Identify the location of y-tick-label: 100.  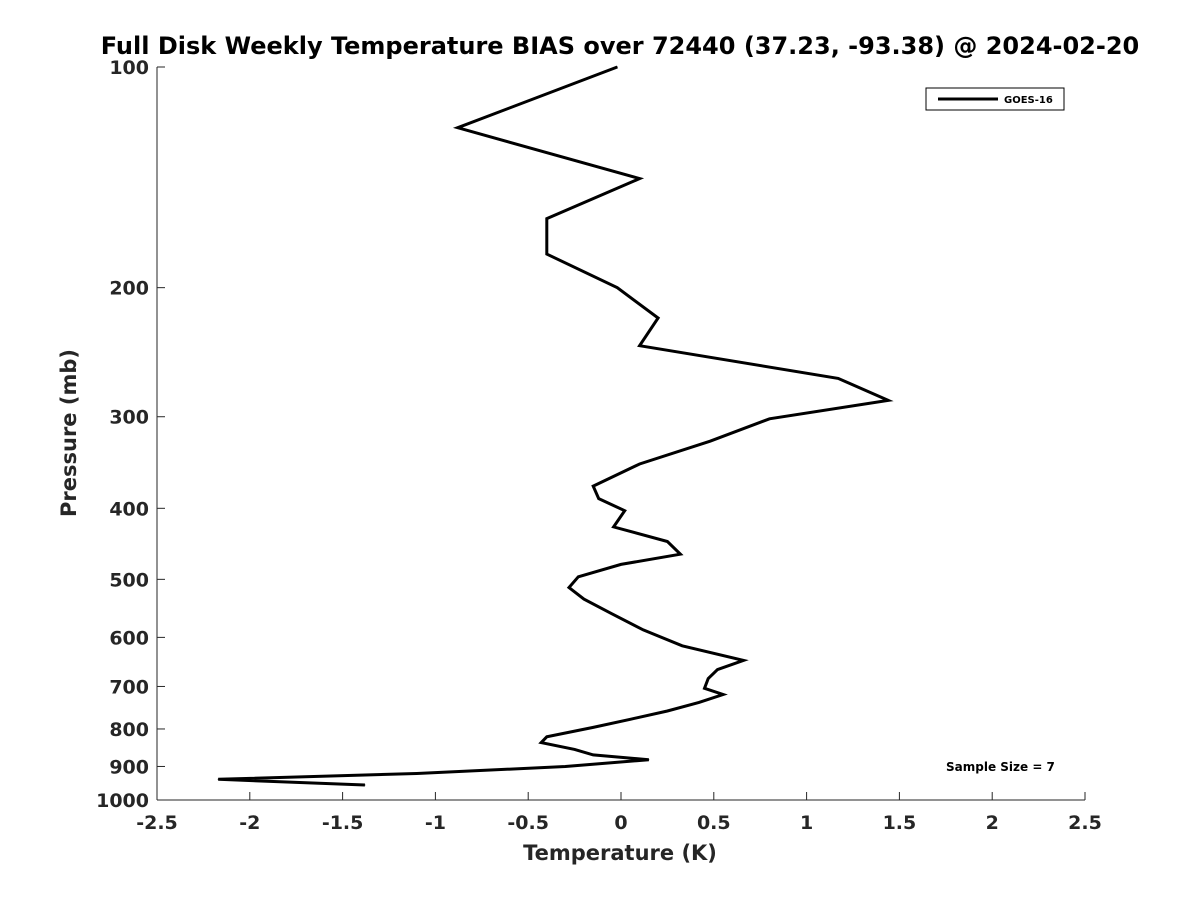
(129, 68).